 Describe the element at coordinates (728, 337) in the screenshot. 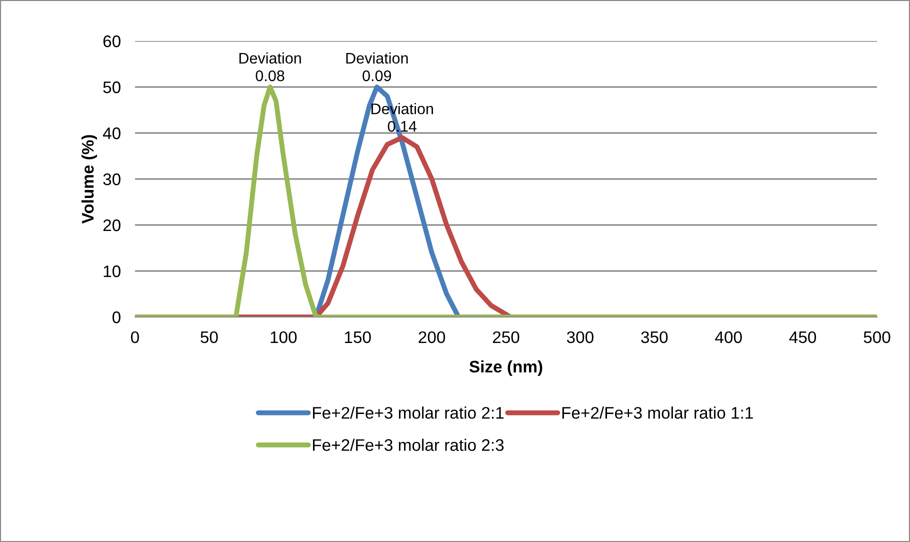

I see `x-tick-label: 400` at that location.